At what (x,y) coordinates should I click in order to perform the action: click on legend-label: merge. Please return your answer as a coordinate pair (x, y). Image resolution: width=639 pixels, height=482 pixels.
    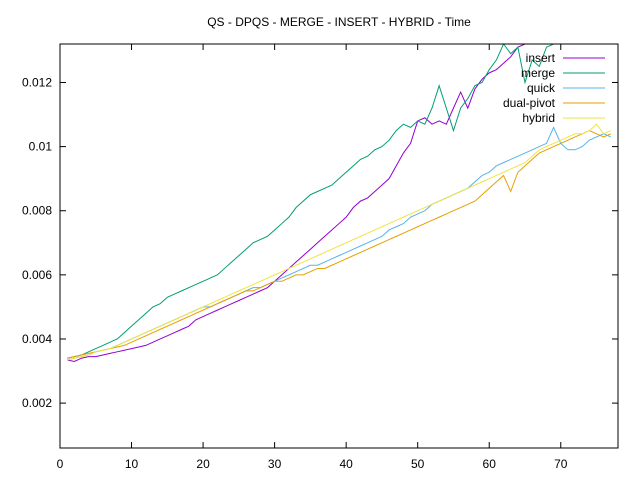
    Looking at the image, I should click on (538, 73).